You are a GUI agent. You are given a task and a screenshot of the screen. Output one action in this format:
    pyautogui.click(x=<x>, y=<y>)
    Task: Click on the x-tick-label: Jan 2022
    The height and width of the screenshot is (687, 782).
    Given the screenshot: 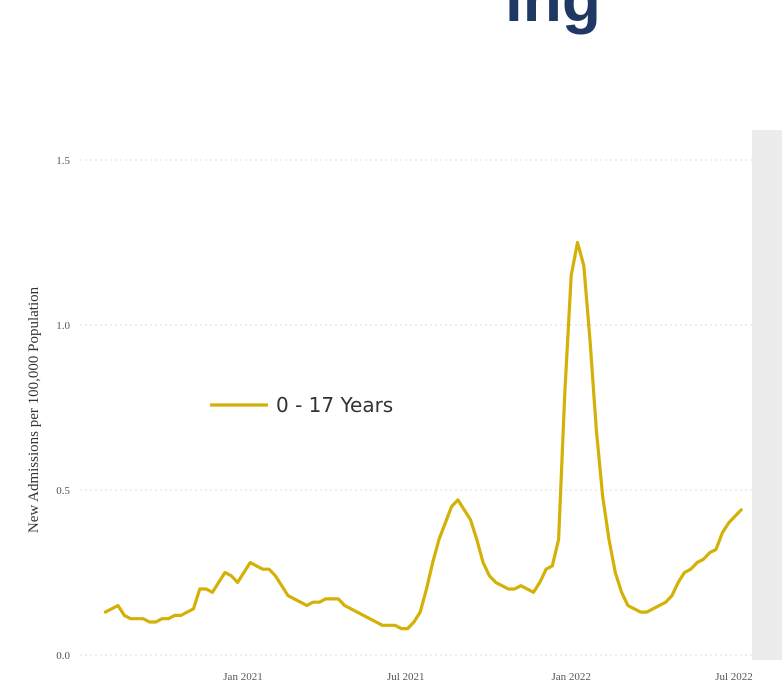 What is the action you would take?
    pyautogui.click(x=571, y=677)
    